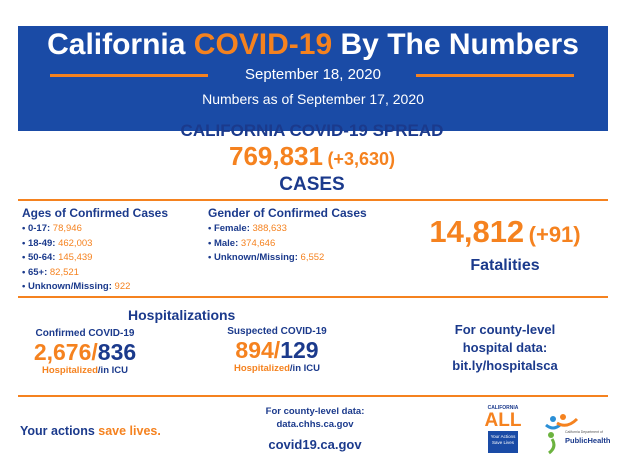 This screenshot has width=624, height=467. Describe the element at coordinates (477, 231) in the screenshot. I see `fatalities-value: 14,812` at that location.